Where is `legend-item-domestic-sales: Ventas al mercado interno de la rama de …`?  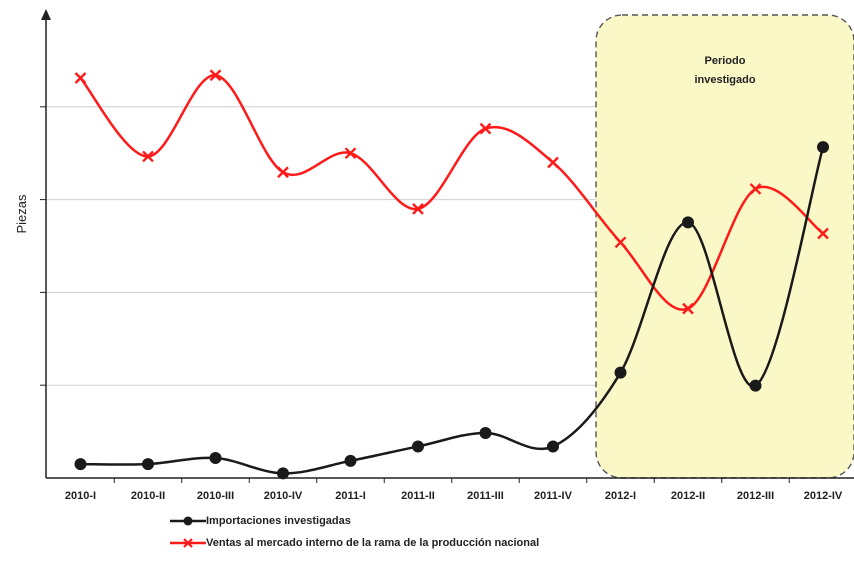 legend-item-domestic-sales: Ventas al mercado interno de la rama de … is located at coordinates (354, 543).